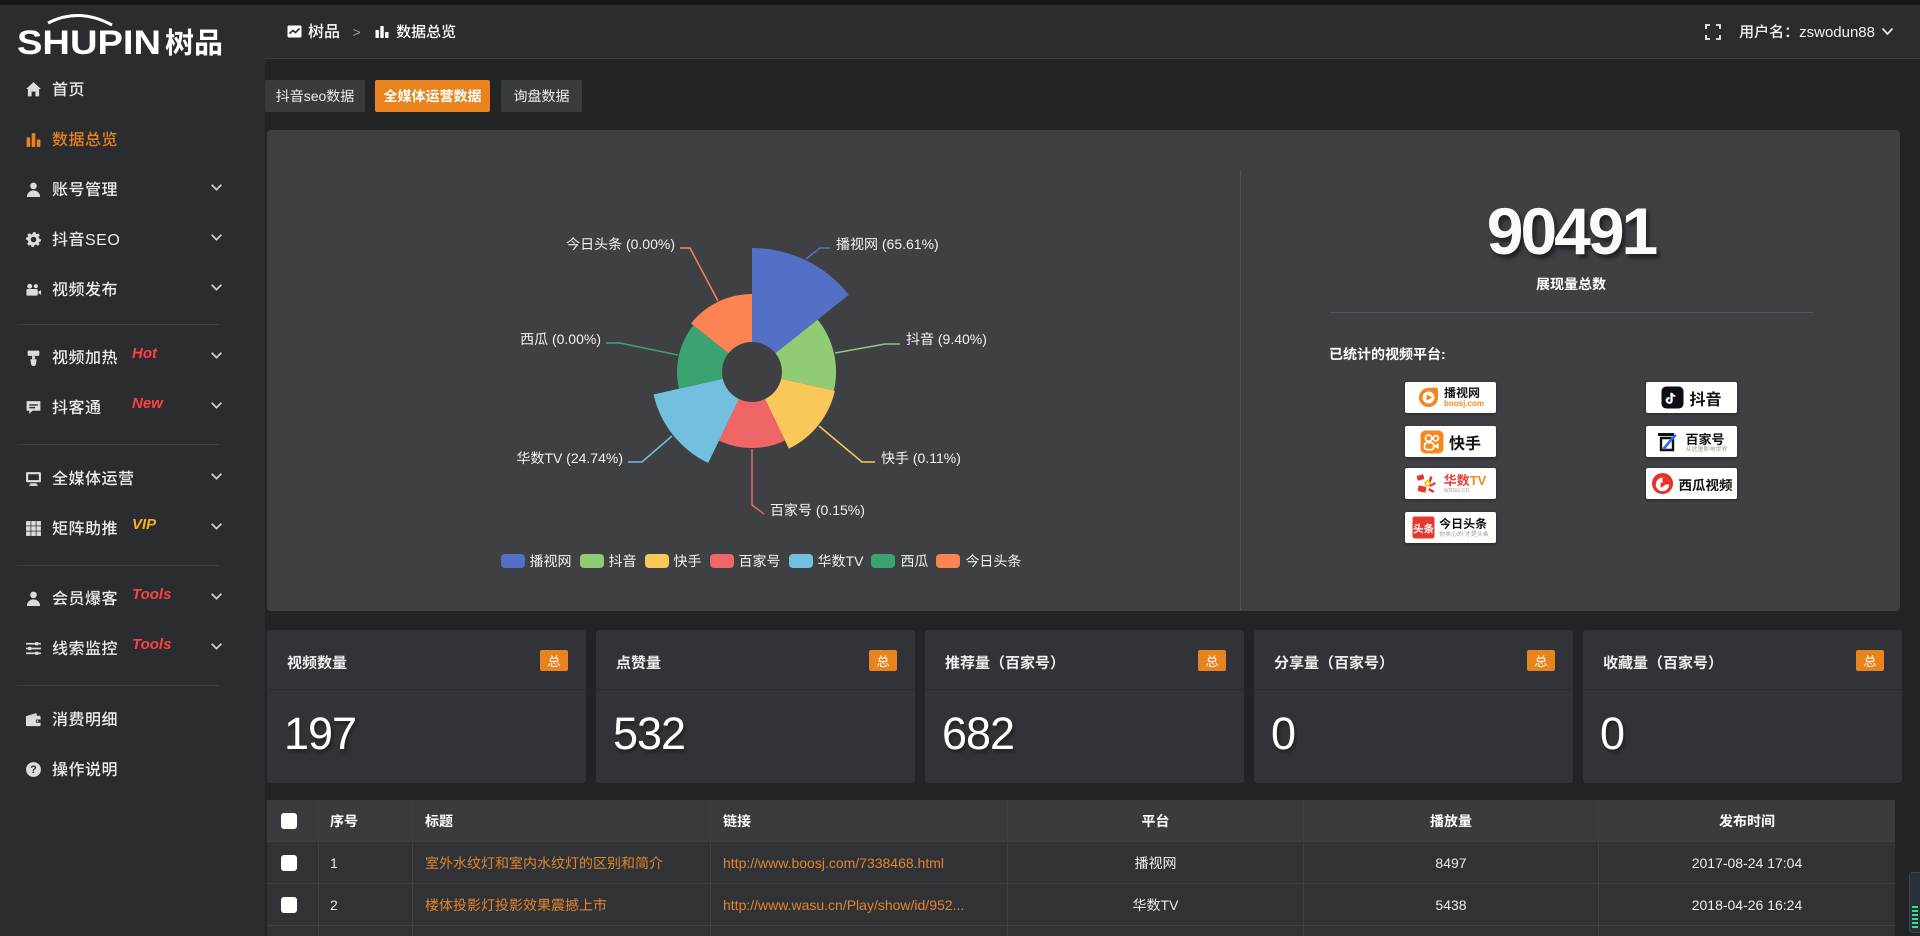  Describe the element at coordinates (1424, 528) in the screenshot. I see `svg-text: 头条` at that location.